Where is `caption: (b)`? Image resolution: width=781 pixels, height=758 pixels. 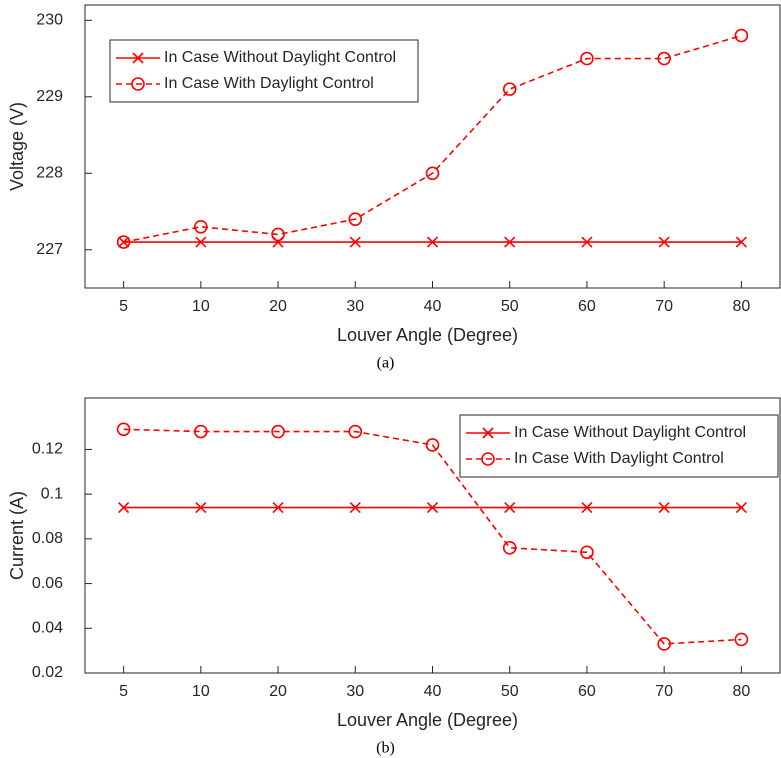 caption: (b) is located at coordinates (385, 748).